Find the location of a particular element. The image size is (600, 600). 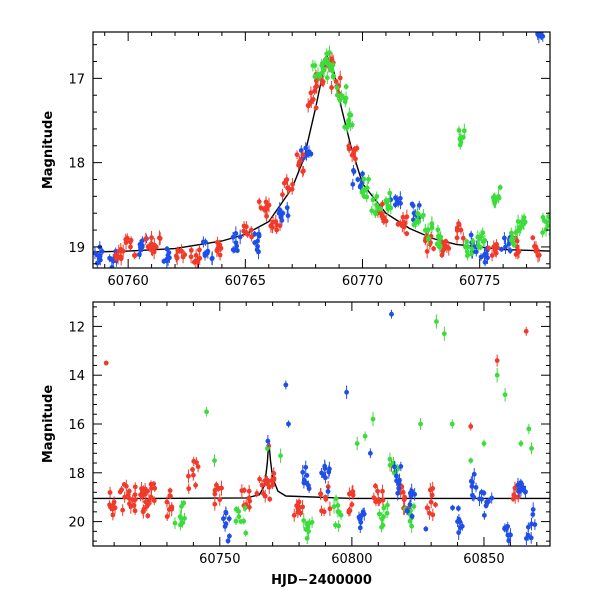

x-tick-label: 60770 is located at coordinates (362, 281).